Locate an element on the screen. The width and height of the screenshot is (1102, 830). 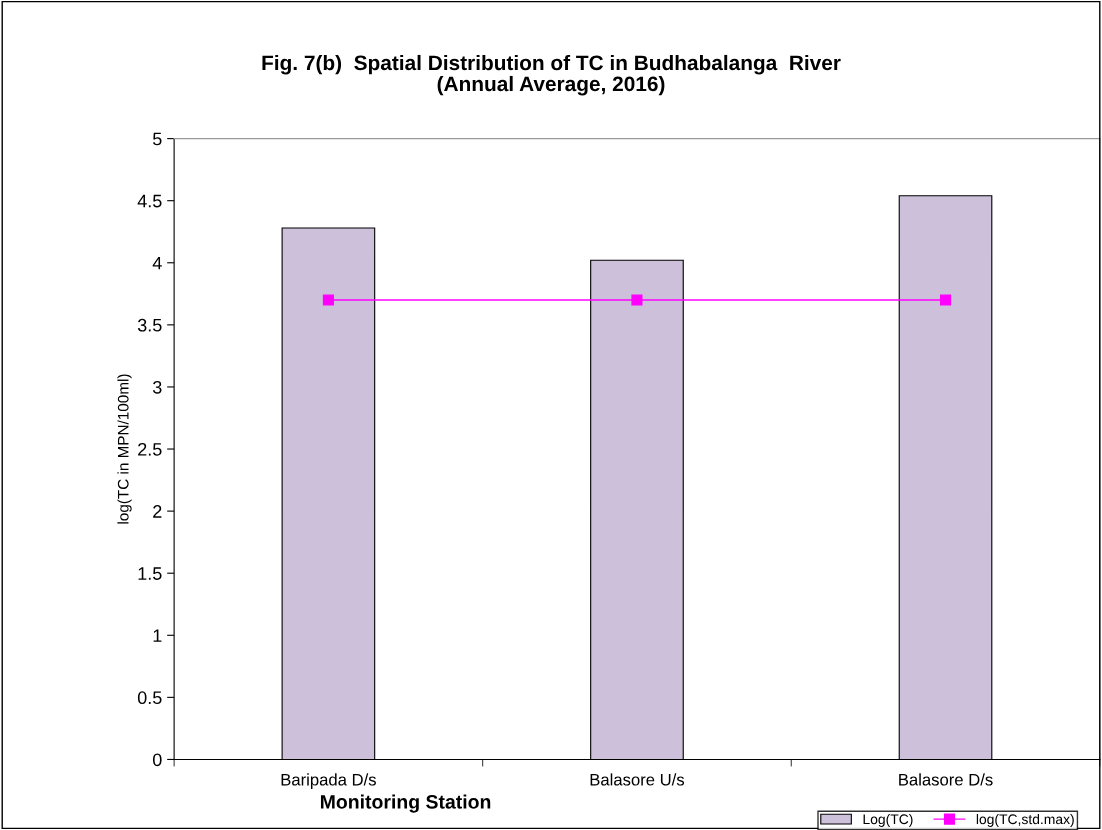
y-axis-title: log(TC in MPN/100ml) is located at coordinates (124, 449).